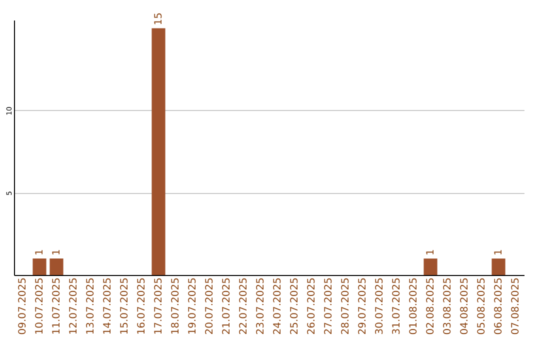 This screenshot has width=540, height=340. Describe the element at coordinates (125, 306) in the screenshot. I see `x-tick-label: 15.07.2025` at that location.